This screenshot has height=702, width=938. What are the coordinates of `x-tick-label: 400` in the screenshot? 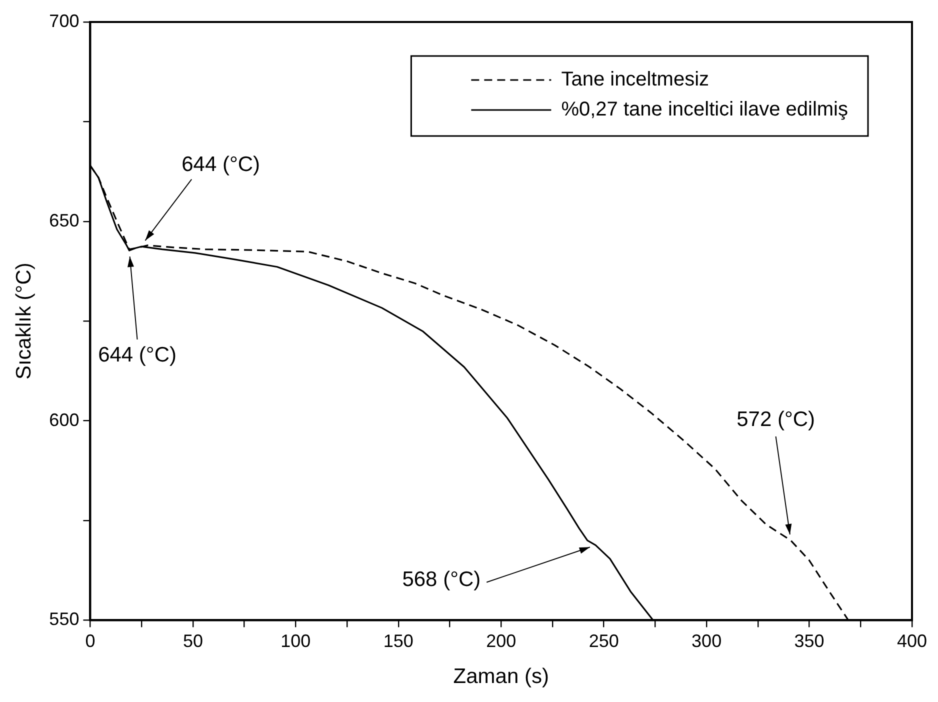 It's located at (912, 640).